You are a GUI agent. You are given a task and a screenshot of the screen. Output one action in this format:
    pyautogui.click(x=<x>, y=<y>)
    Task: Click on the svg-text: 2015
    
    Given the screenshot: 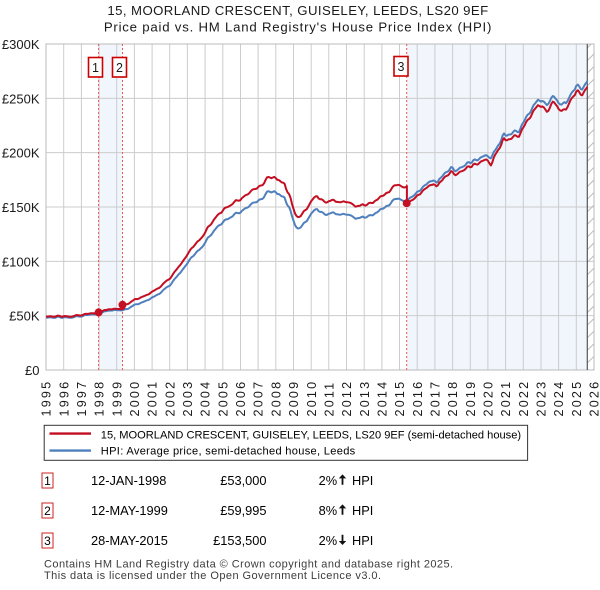 What is the action you would take?
    pyautogui.click(x=400, y=398)
    